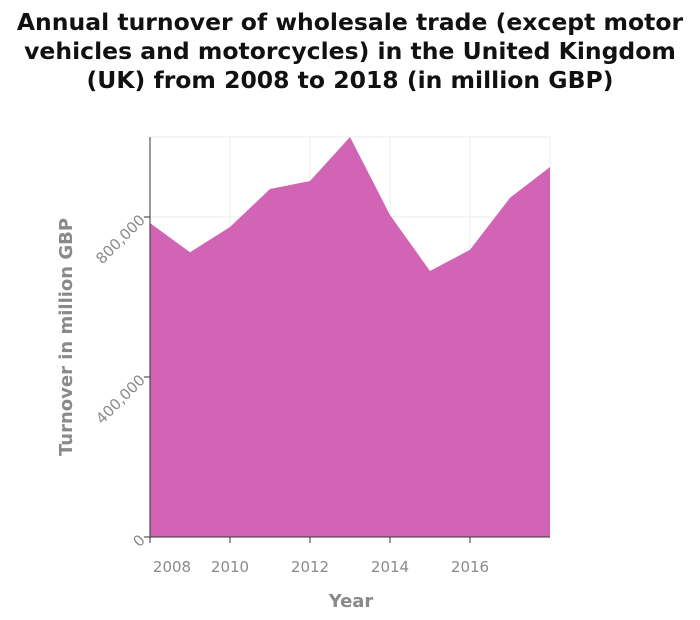  I want to click on y-tick-label-2: 800,000, so click(120, 239).